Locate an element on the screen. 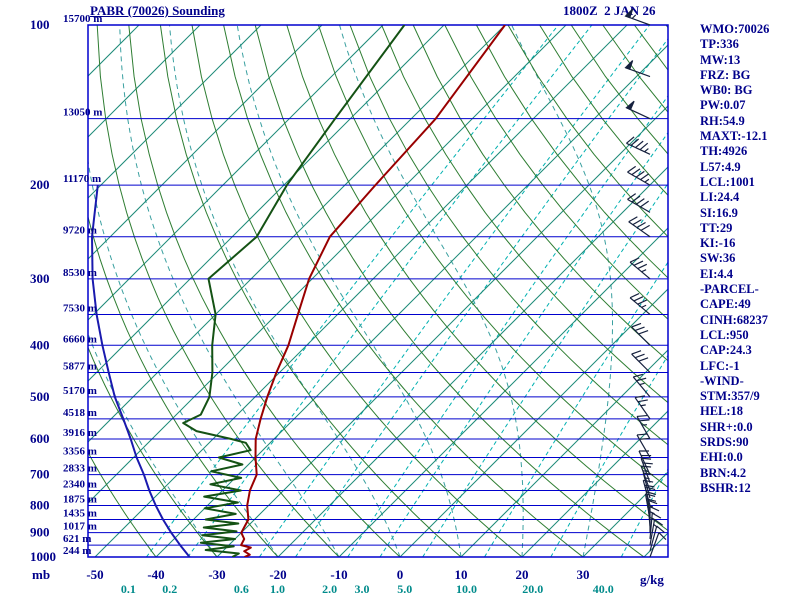 This screenshot has width=800, height=600. mb-unit-label: mb is located at coordinates (41, 574).